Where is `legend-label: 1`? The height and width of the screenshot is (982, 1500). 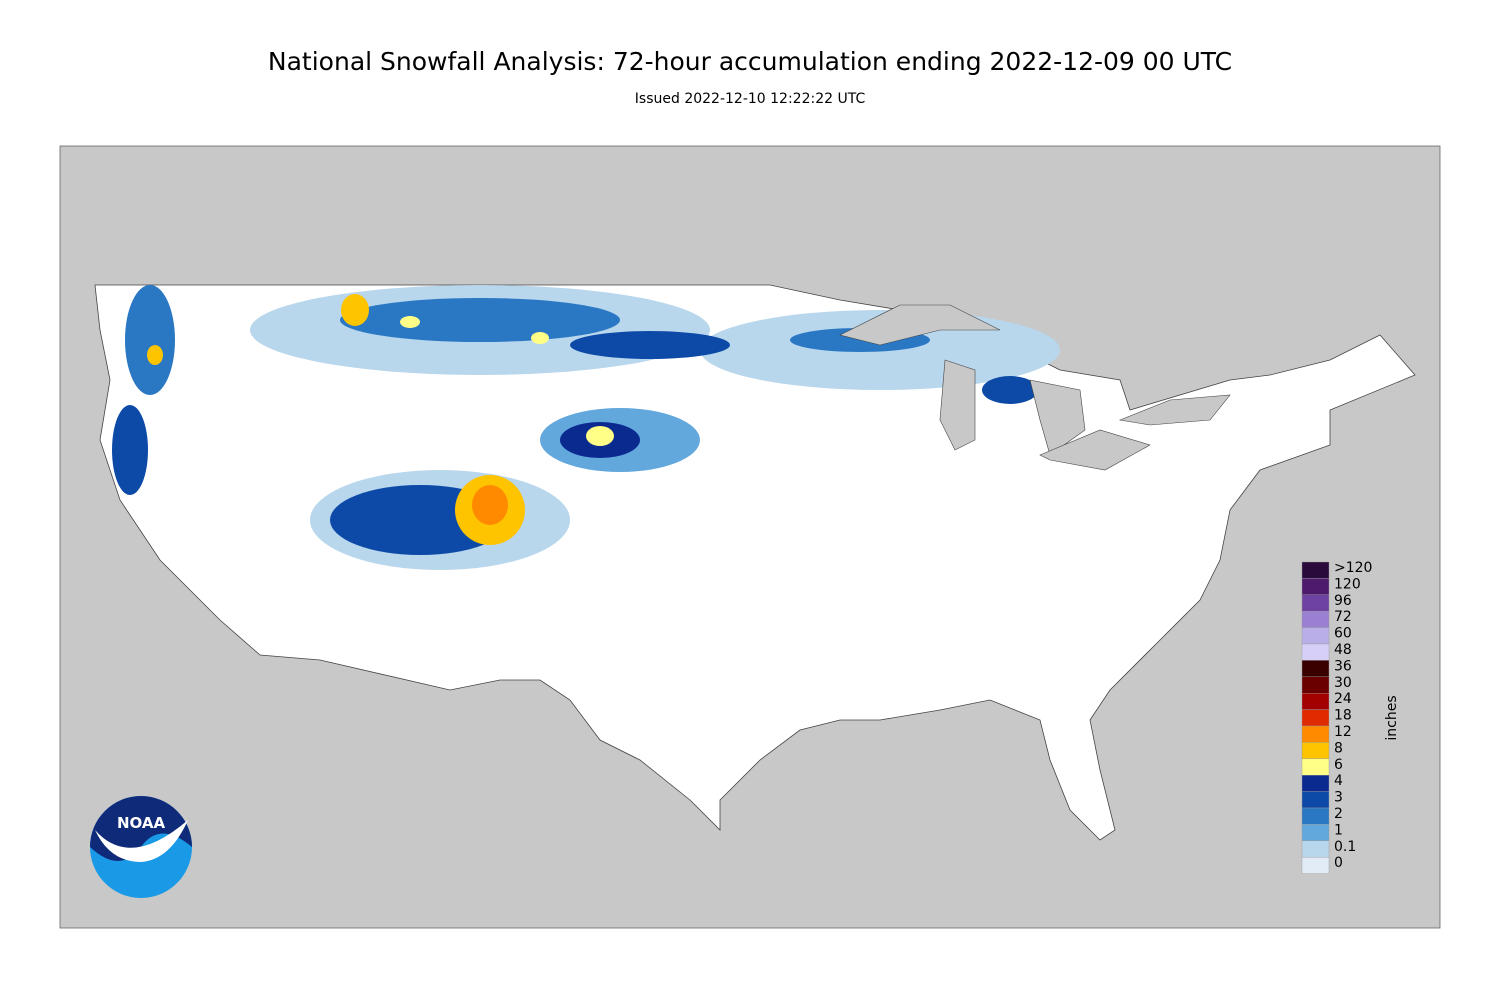
legend-label: 1 is located at coordinates (1338, 830).